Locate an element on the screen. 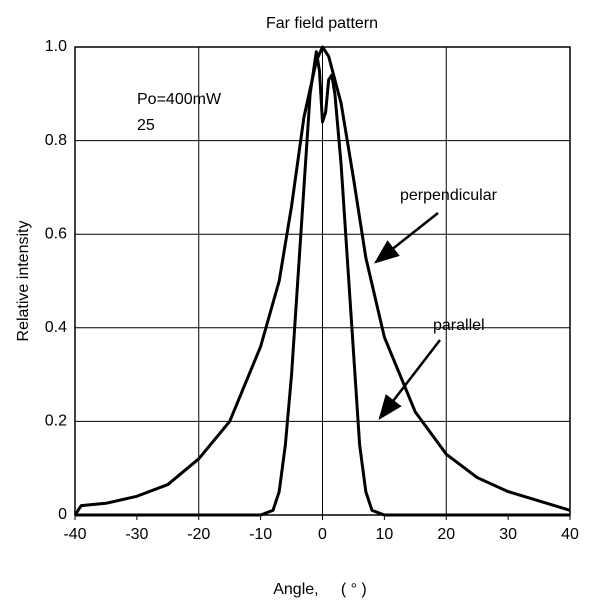 Image resolution: width=600 pixels, height=602 pixels. x-tick-label: -40 is located at coordinates (74, 534).